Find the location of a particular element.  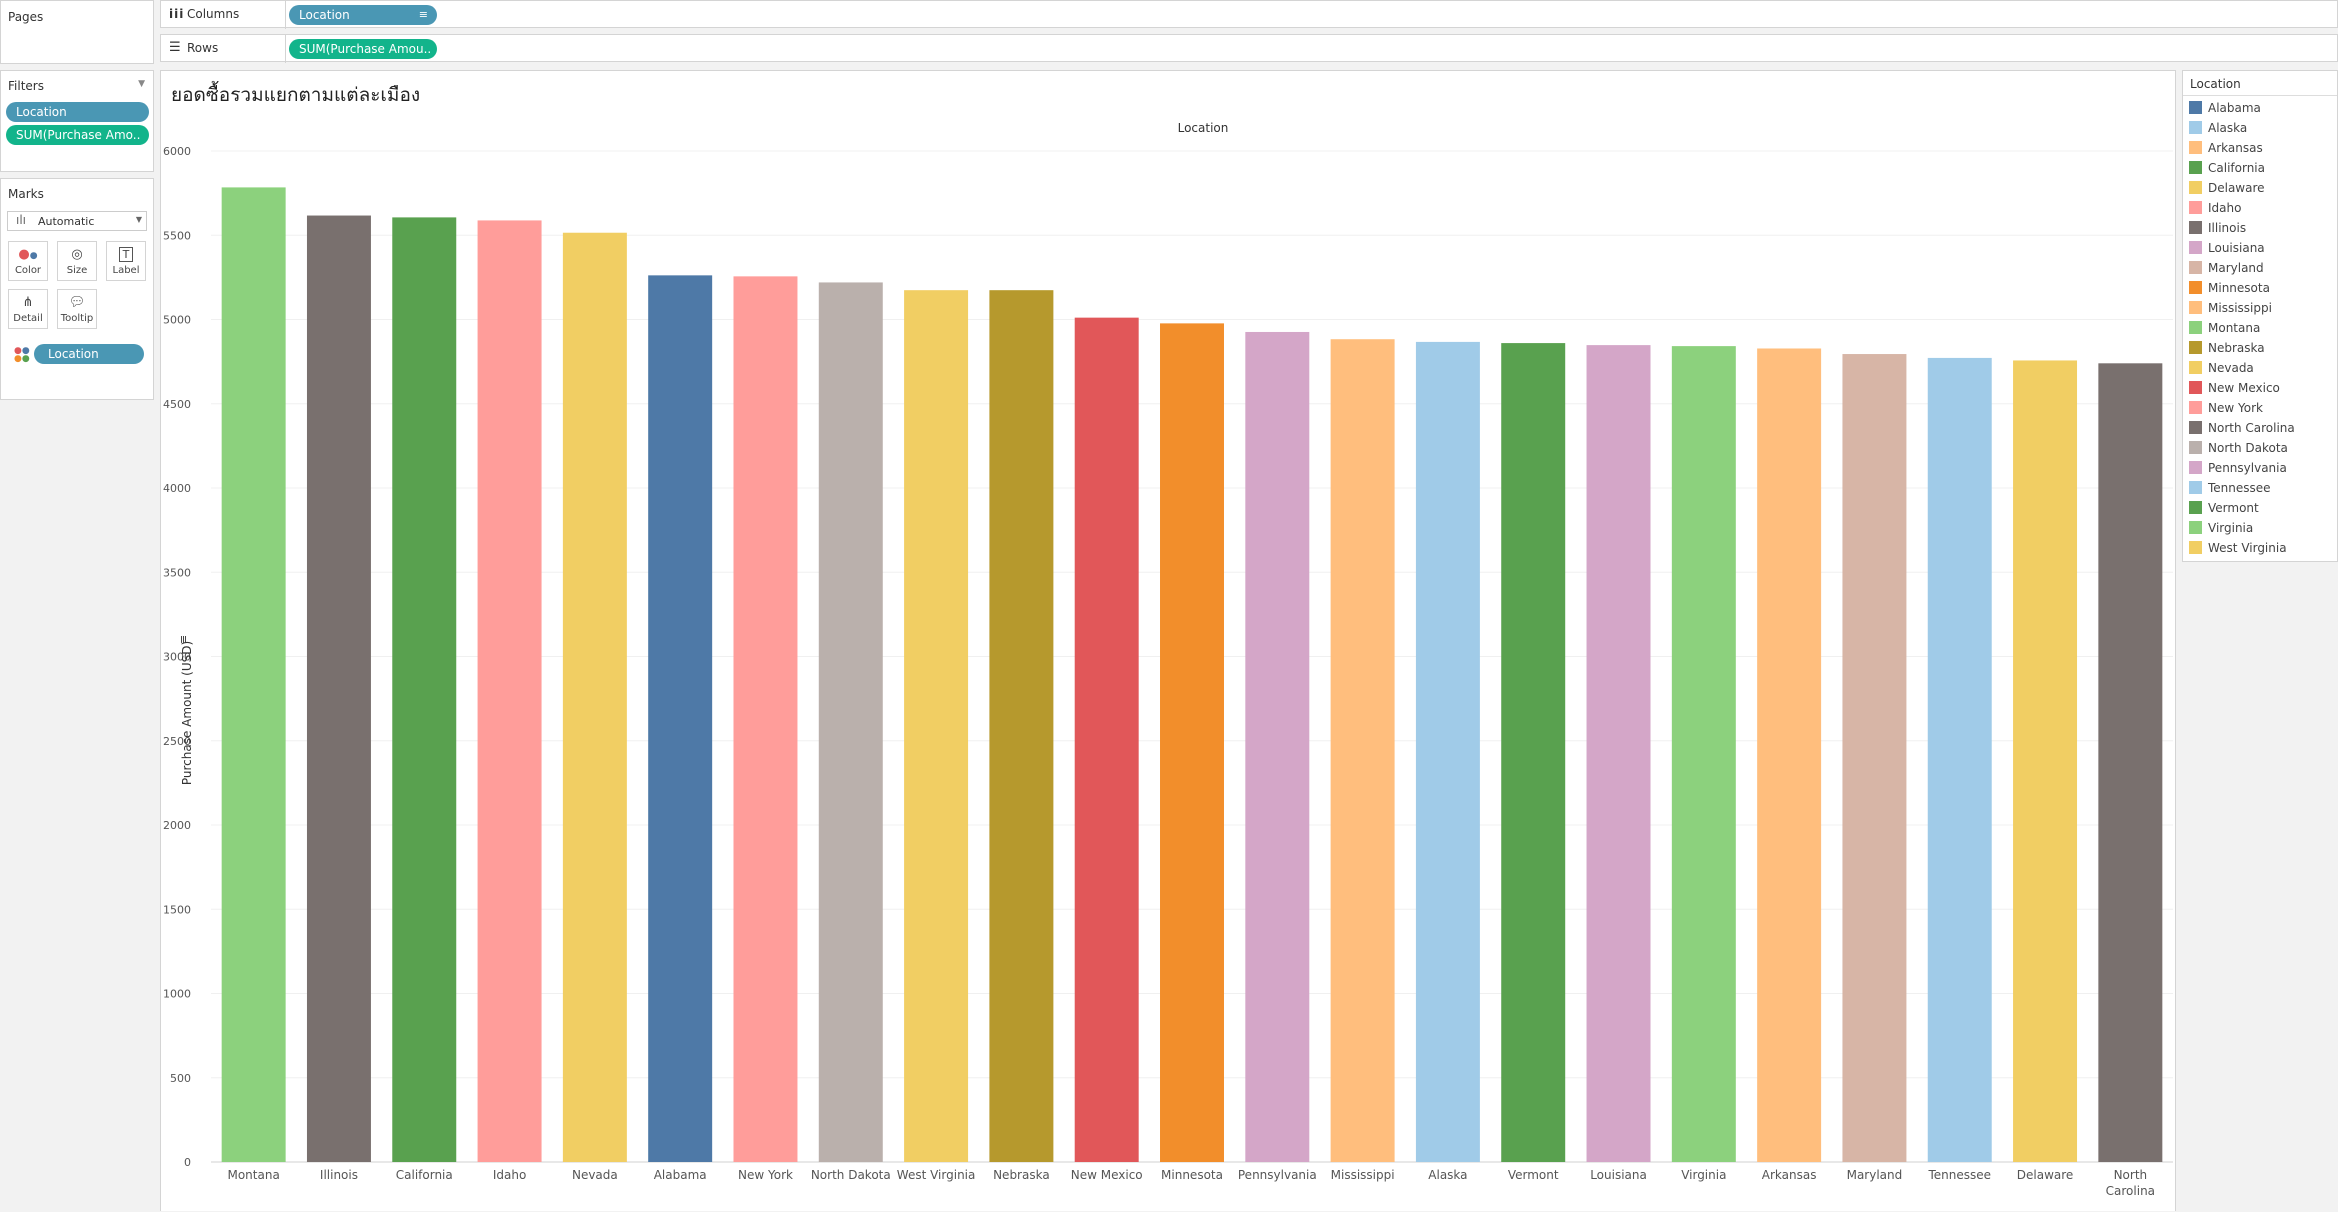

bar-new-mexico is located at coordinates (1106, 739).